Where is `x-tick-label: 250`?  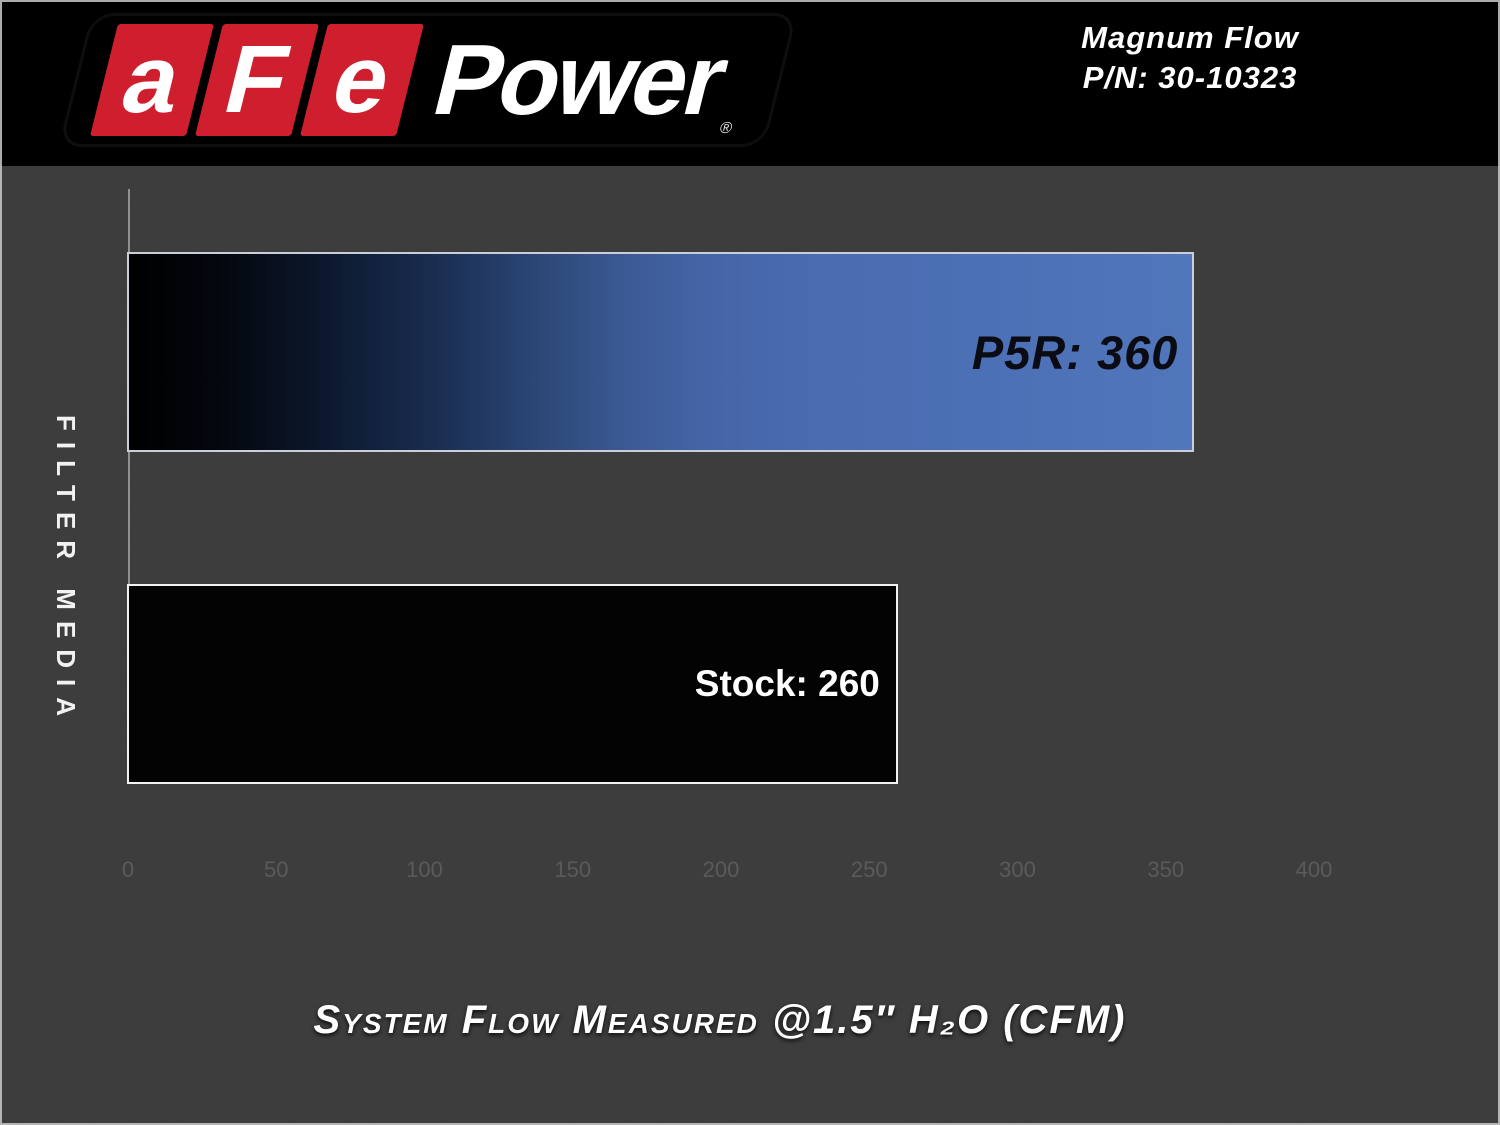 x-tick-label: 250 is located at coordinates (869, 869).